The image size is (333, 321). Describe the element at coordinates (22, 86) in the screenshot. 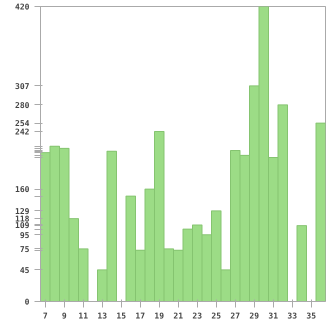

I see `y-tick-label: 307` at that location.